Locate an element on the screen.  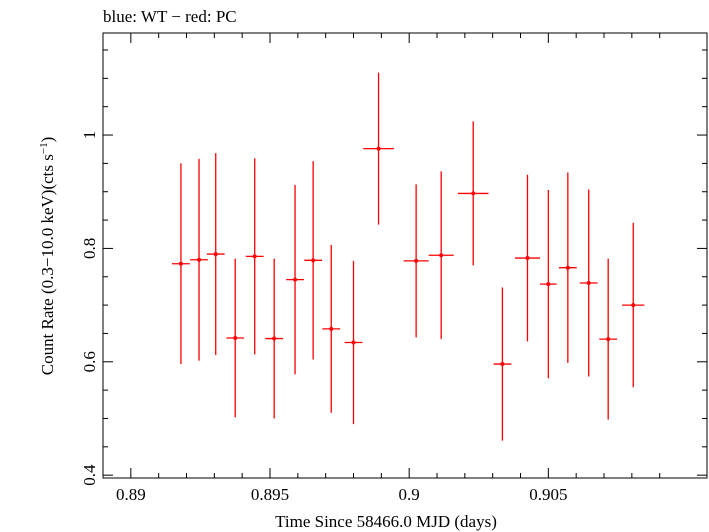
y-axis-label: Count Rate (0.3−10.0 keV)(cts s−1) is located at coordinates (47, 256).